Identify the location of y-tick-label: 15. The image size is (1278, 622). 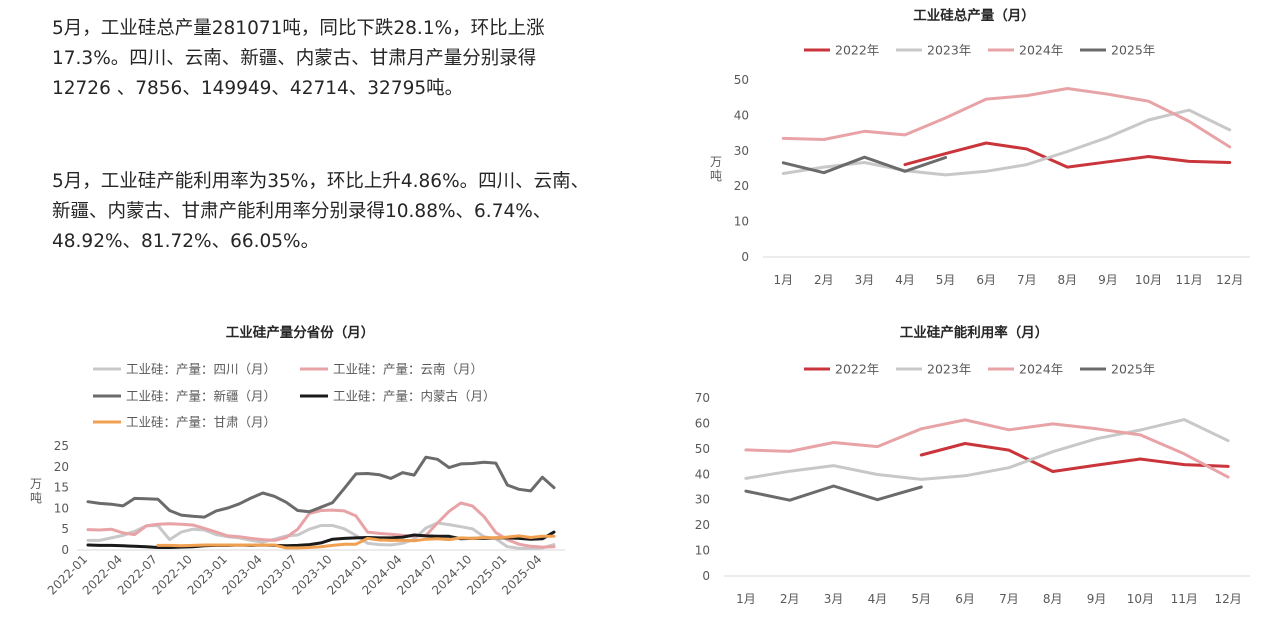
(61, 488).